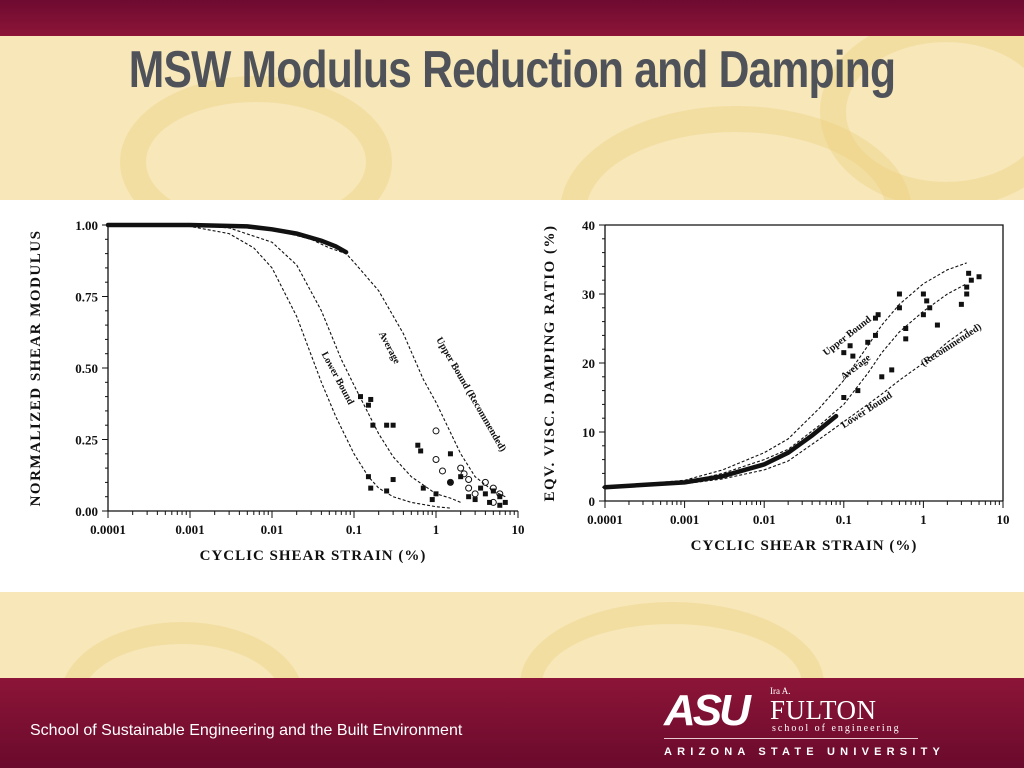 The width and height of the screenshot is (1024, 768). What do you see at coordinates (844, 519) in the screenshot?
I see `x-tick-label: 0.1` at bounding box center [844, 519].